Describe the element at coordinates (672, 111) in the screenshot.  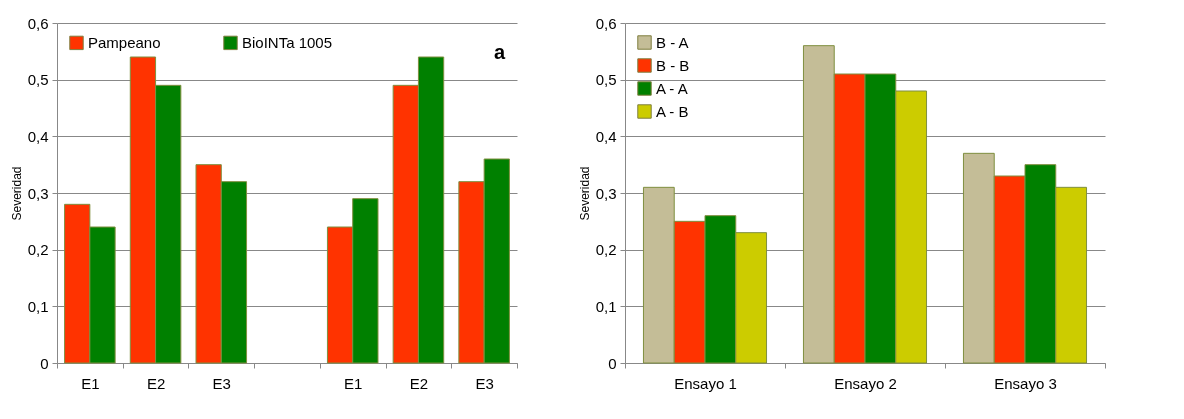
I see `legend-label: A - B` at that location.